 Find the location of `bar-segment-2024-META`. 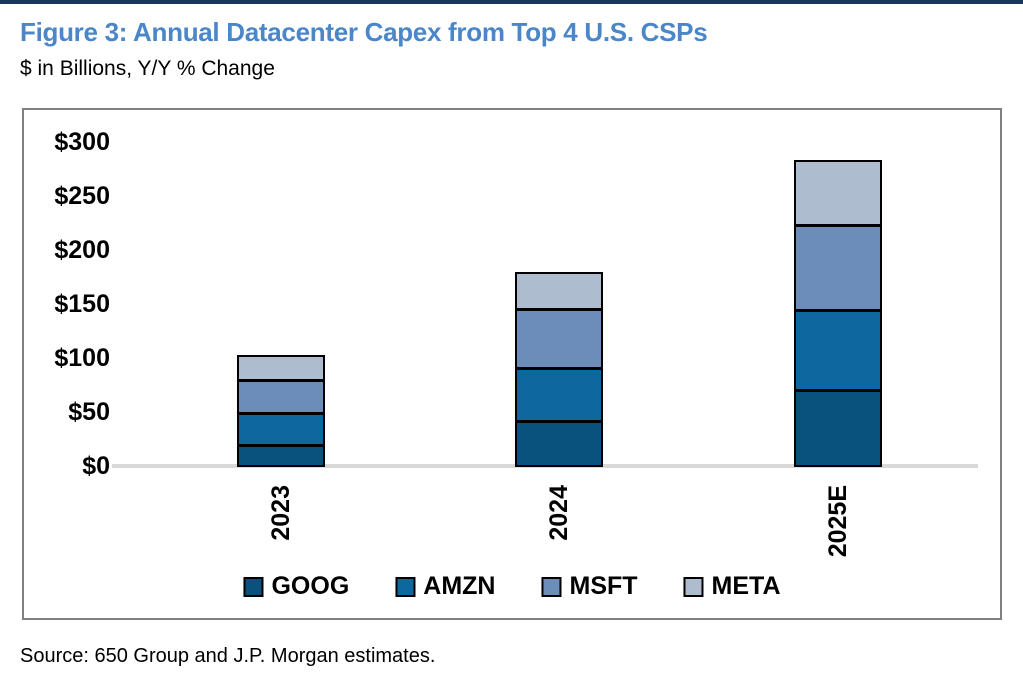

bar-segment-2024-META is located at coordinates (559, 292).